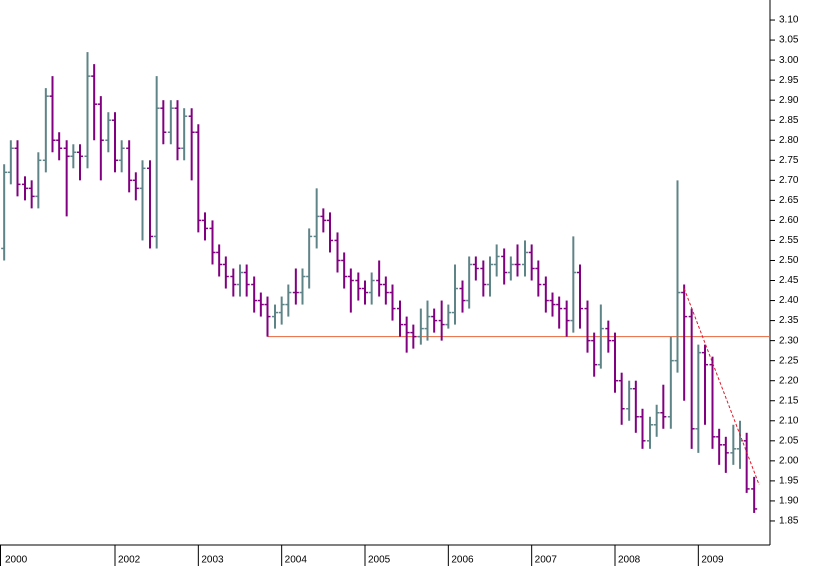  Describe the element at coordinates (789, 180) in the screenshot. I see `y-tick-label: 2.70` at that location.